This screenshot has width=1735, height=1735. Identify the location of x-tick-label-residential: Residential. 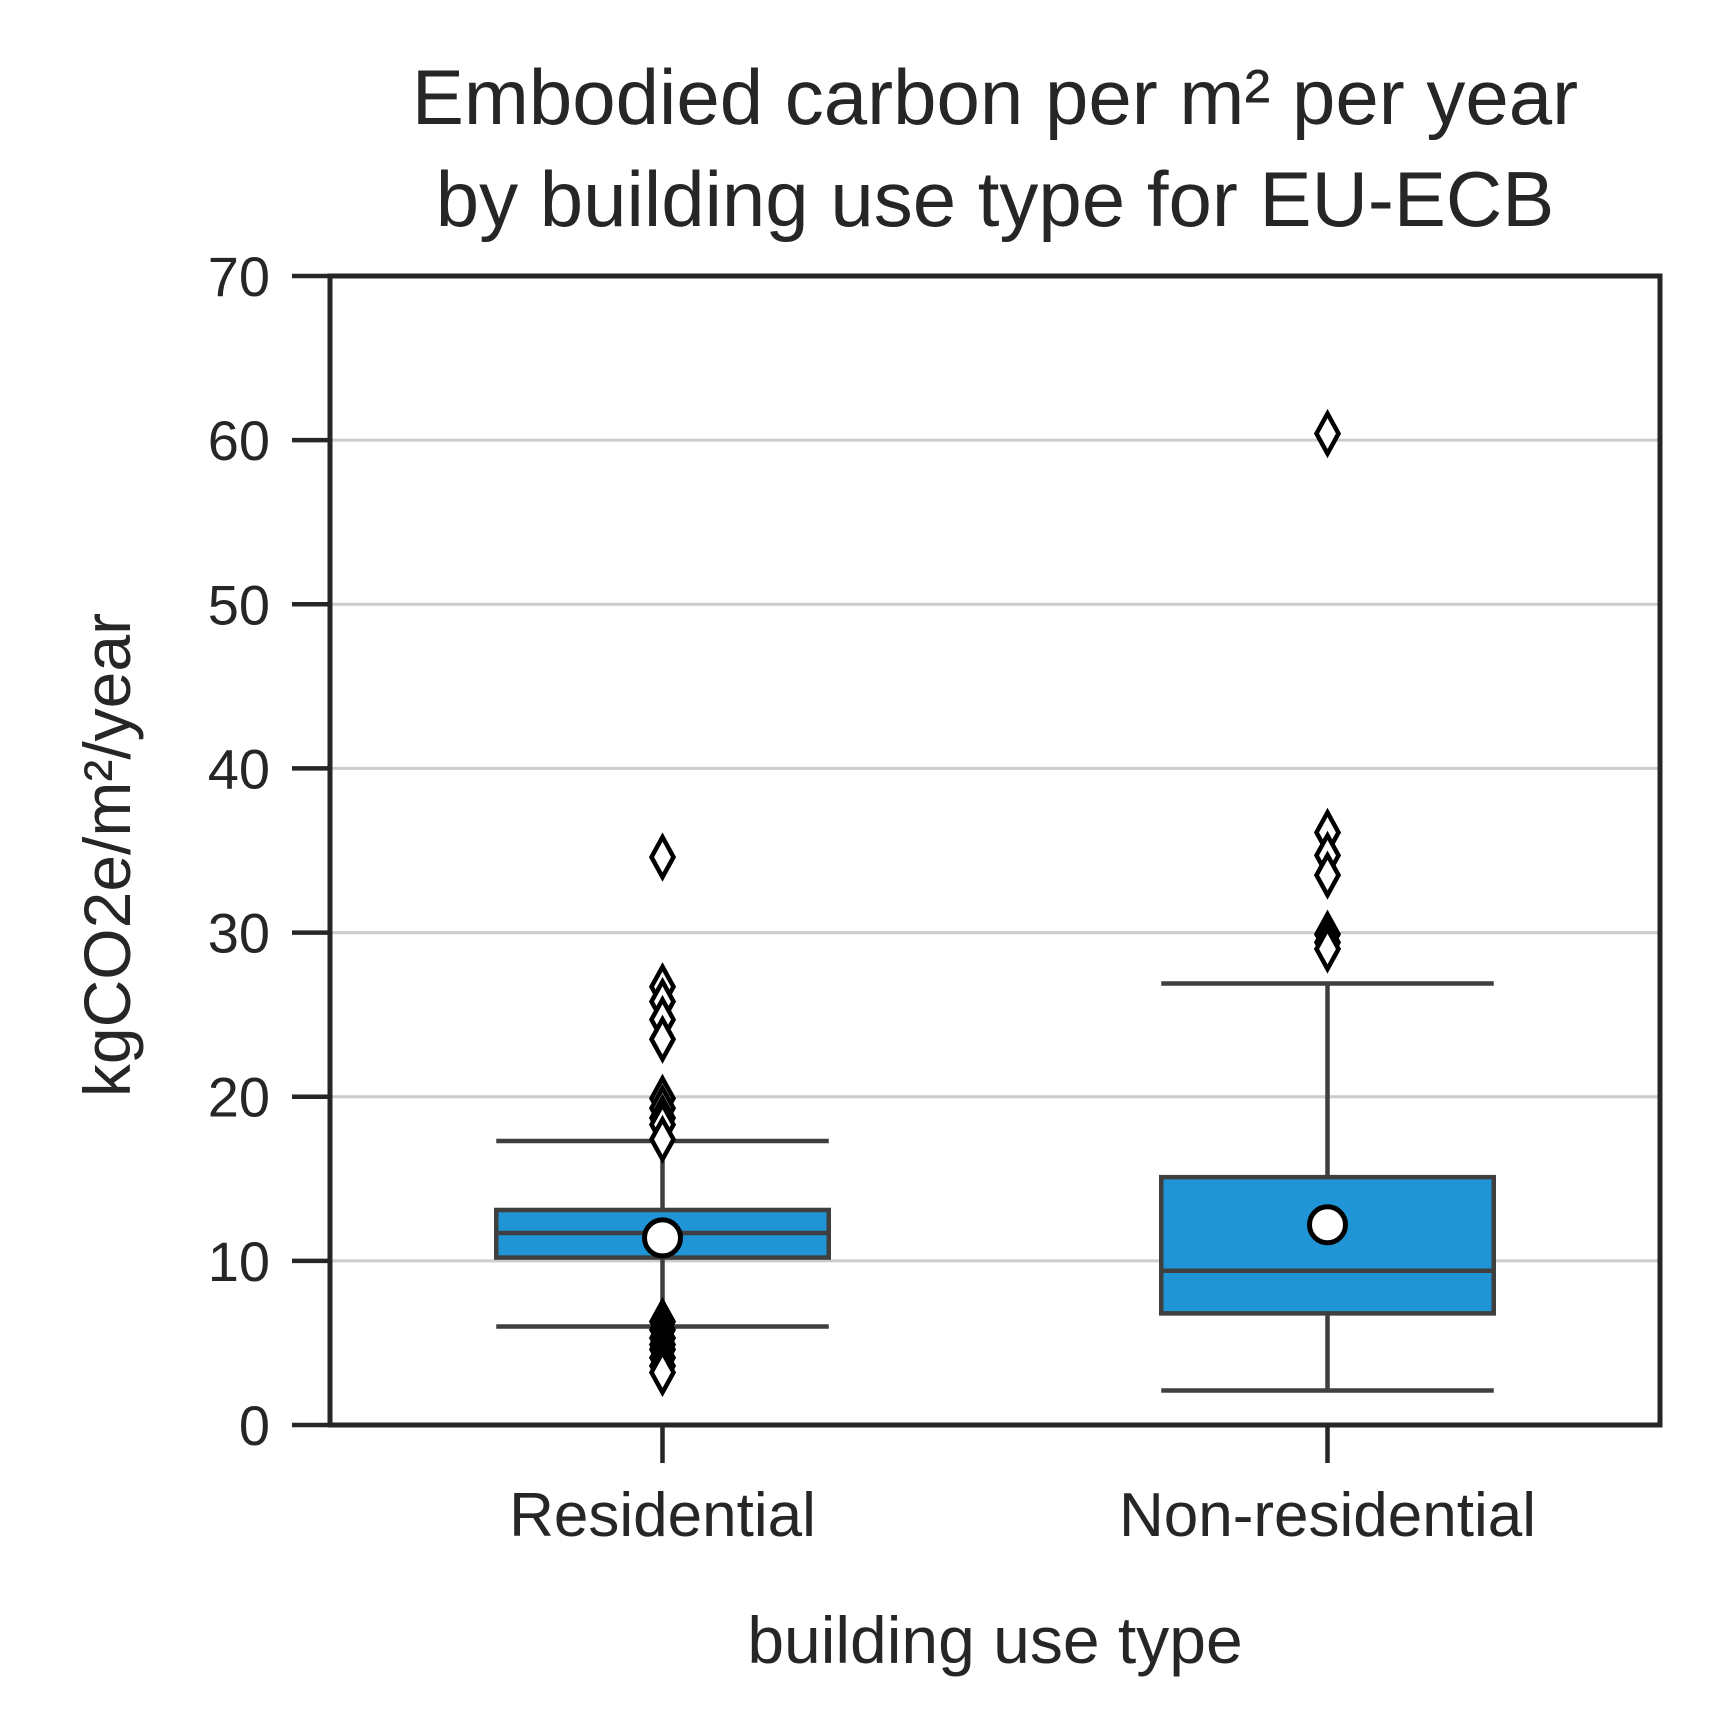
(662, 1515).